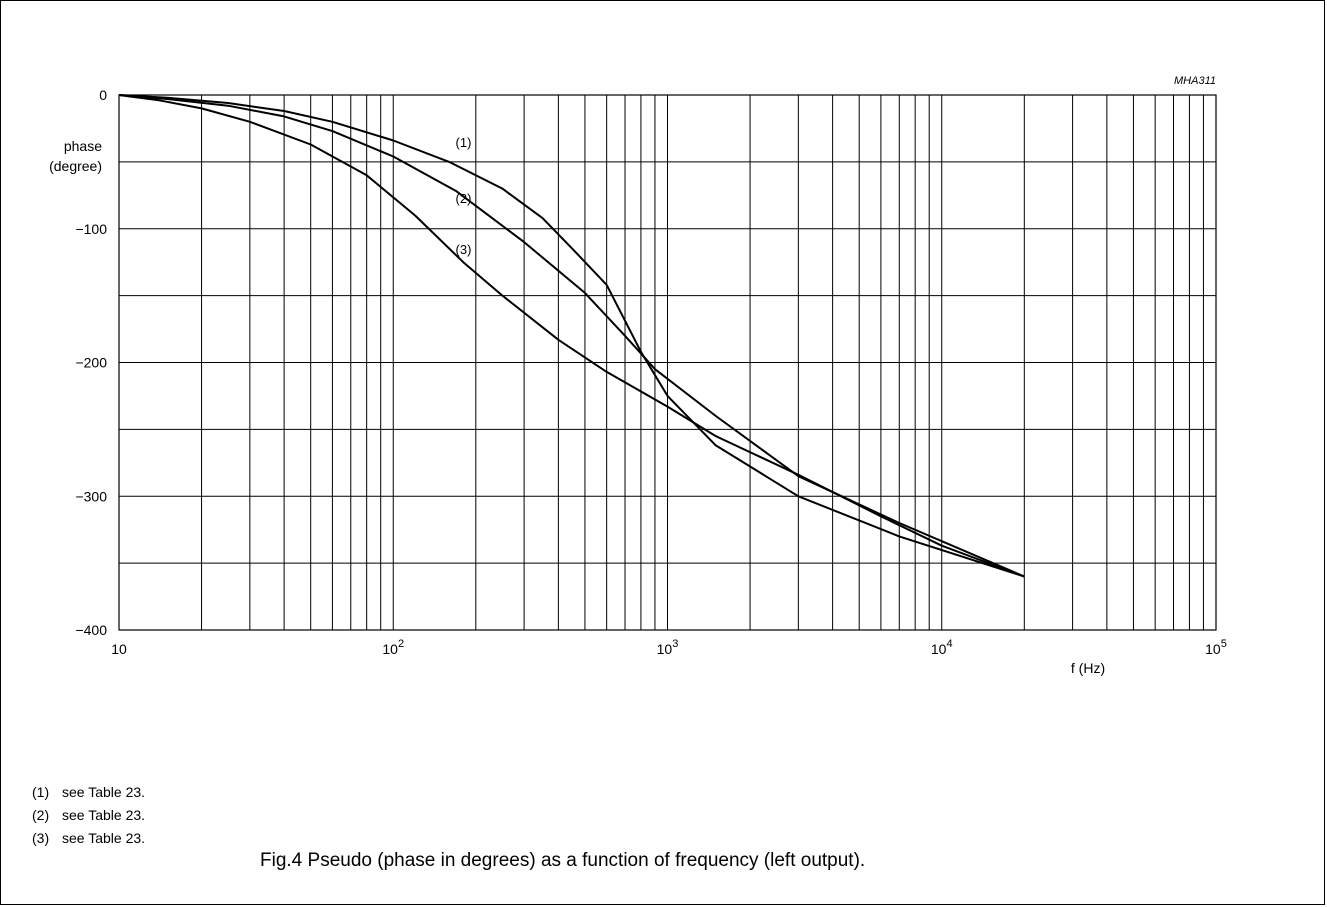 The width and height of the screenshot is (1327, 907). What do you see at coordinates (393, 647) in the screenshot?
I see `x-tick-label: 10²` at bounding box center [393, 647].